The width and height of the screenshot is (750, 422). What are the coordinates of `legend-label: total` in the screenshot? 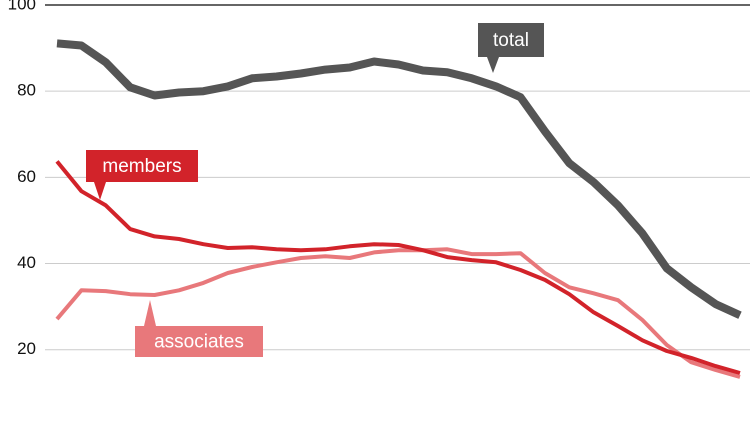 It's located at (511, 40).